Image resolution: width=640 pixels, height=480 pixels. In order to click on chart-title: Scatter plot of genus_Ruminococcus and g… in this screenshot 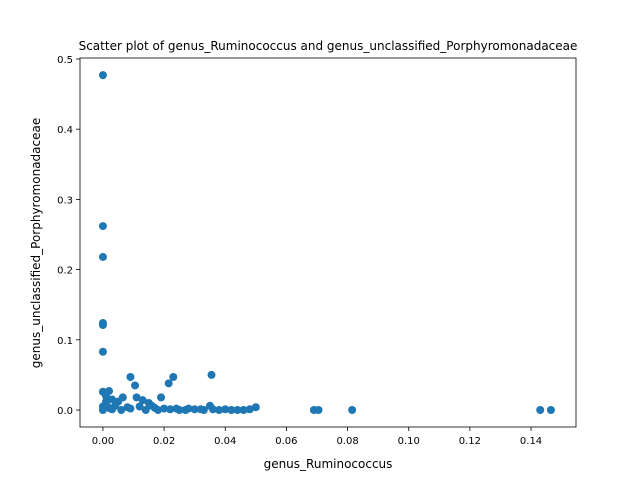, I will do `click(328, 46)`.